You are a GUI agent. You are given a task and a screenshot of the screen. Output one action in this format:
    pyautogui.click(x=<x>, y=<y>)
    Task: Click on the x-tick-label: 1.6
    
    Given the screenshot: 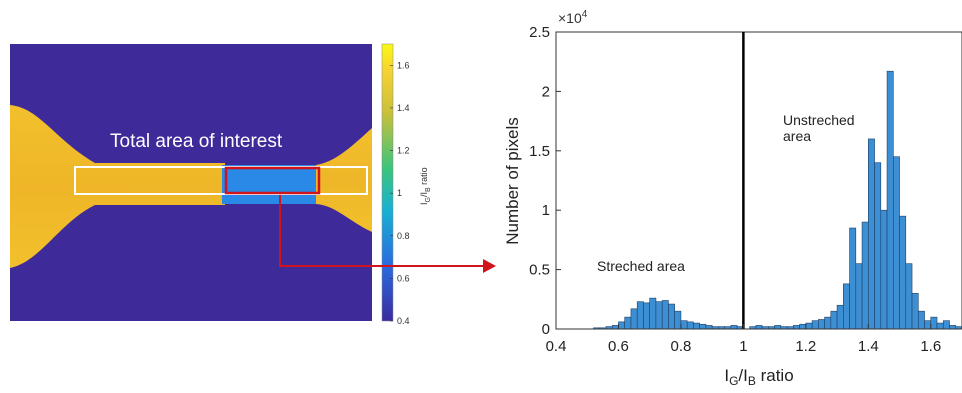 What is the action you would take?
    pyautogui.click(x=930, y=346)
    